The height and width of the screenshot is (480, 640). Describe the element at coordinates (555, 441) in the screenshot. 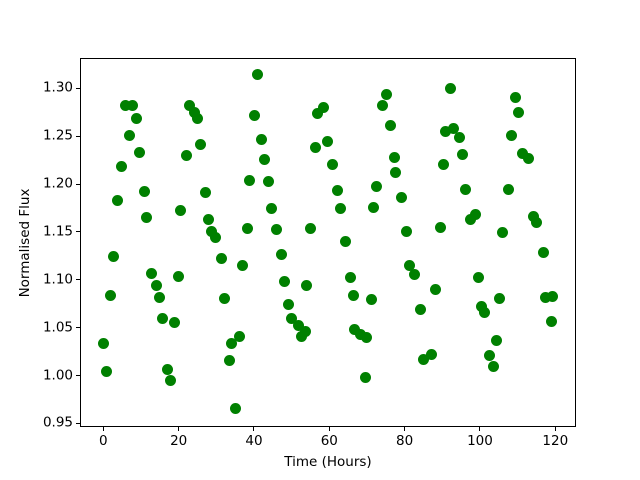

I see `x-tick-label: 120` at that location.